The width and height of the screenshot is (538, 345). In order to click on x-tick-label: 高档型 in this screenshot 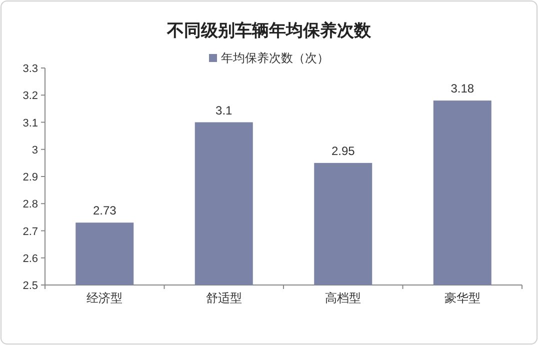, I will do `click(343, 298)`.